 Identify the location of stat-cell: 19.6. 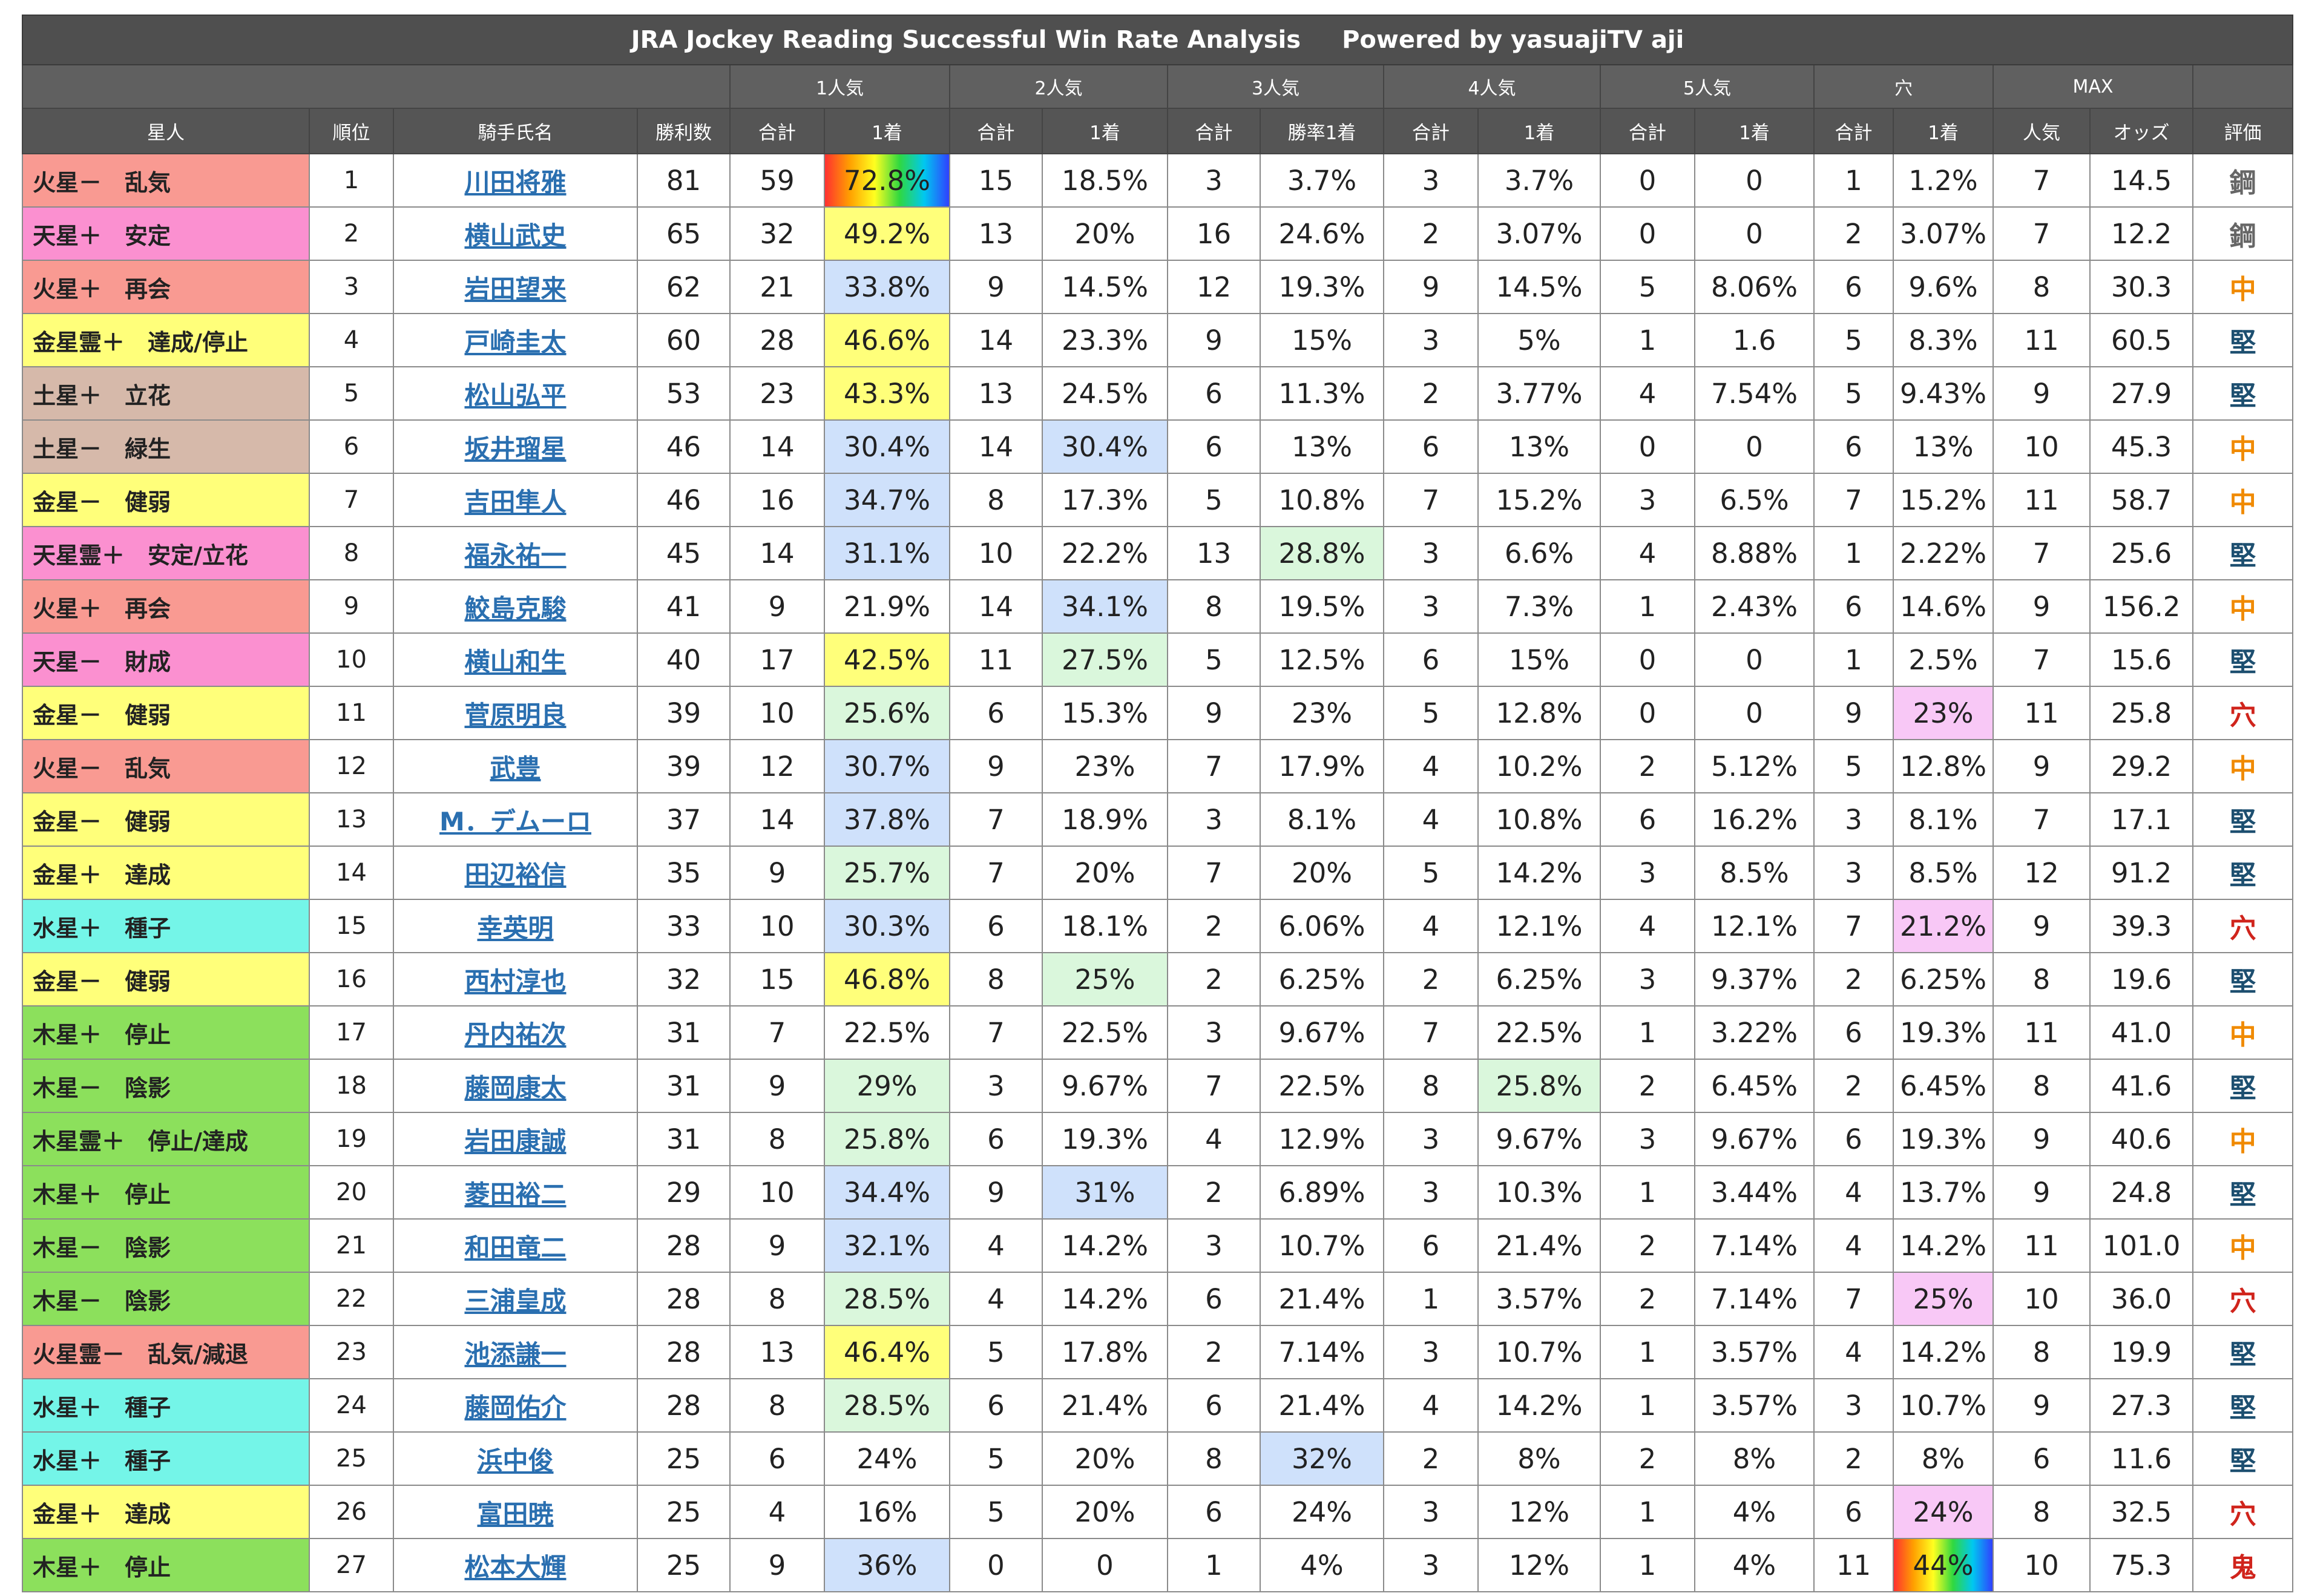
(2141, 979).